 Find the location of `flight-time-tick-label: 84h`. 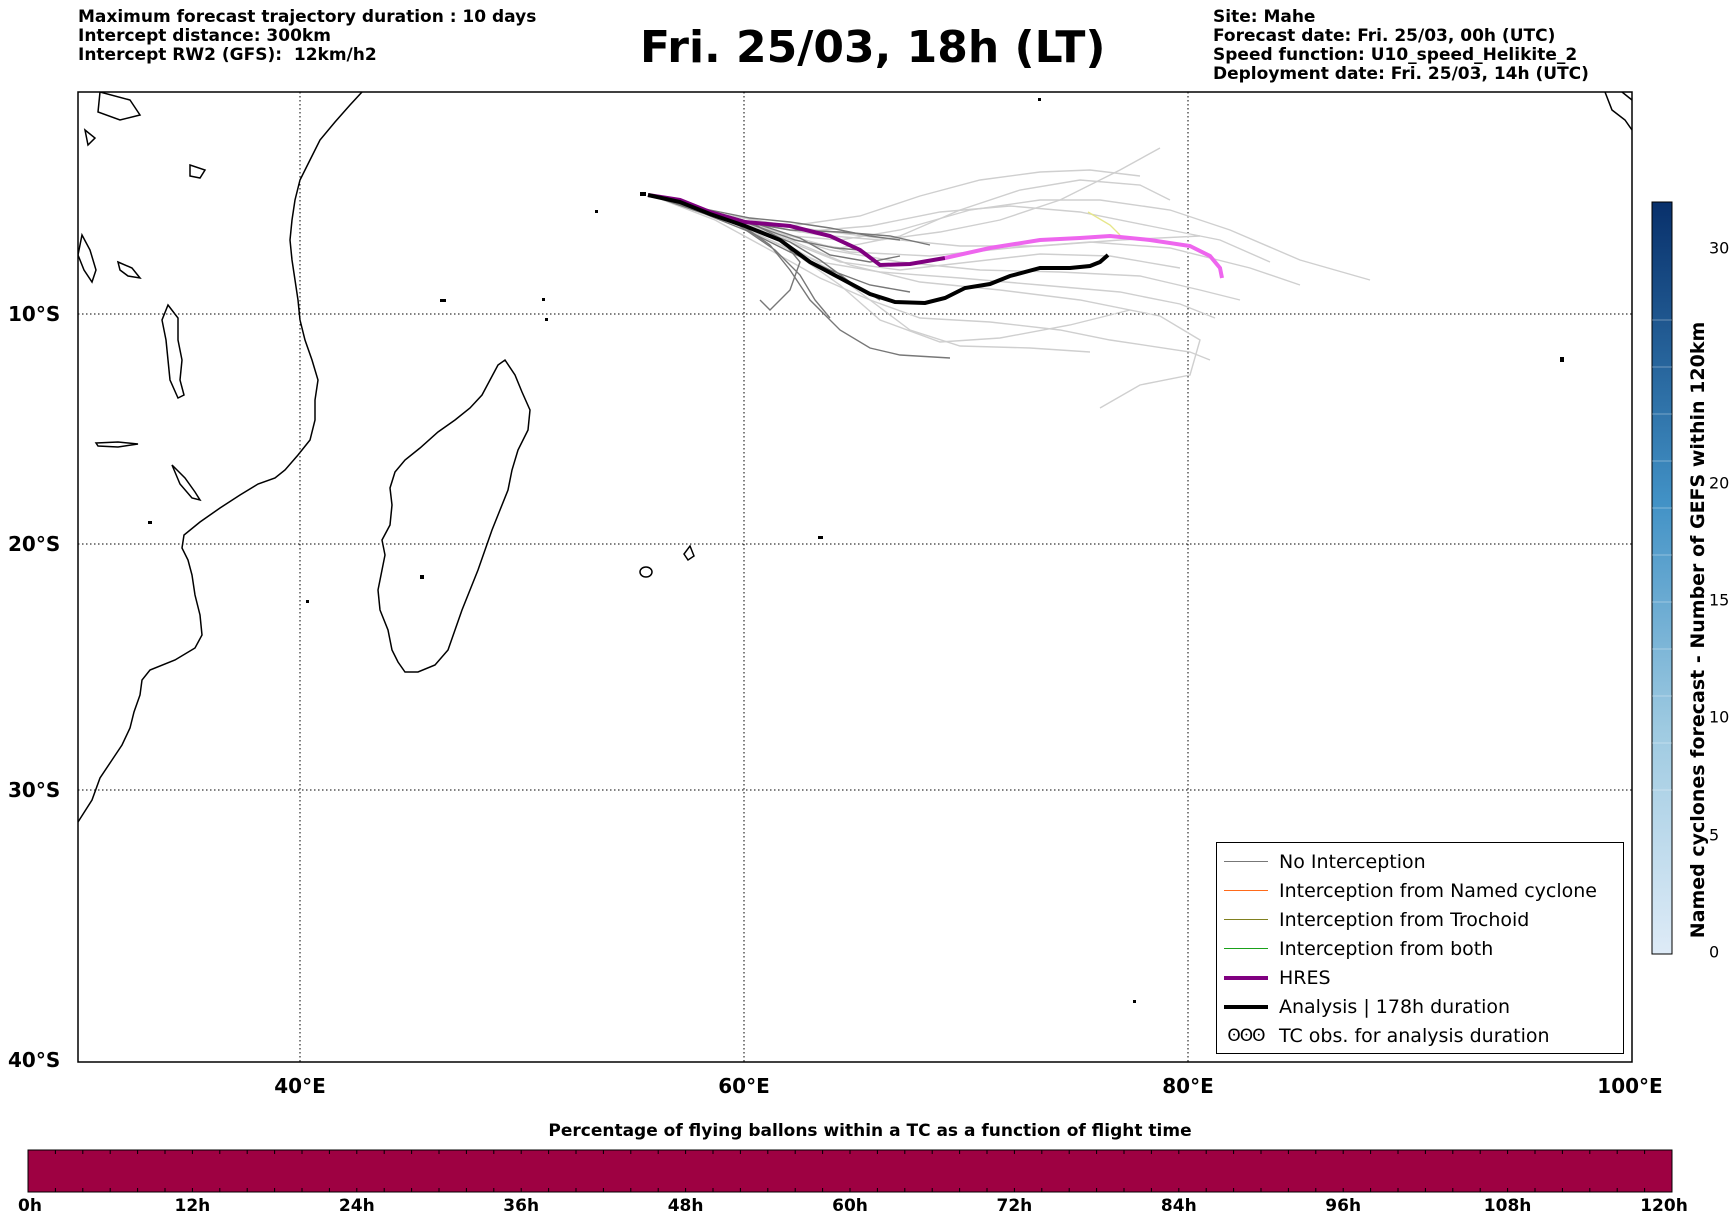

flight-time-tick-label: 84h is located at coordinates (1178, 1206).